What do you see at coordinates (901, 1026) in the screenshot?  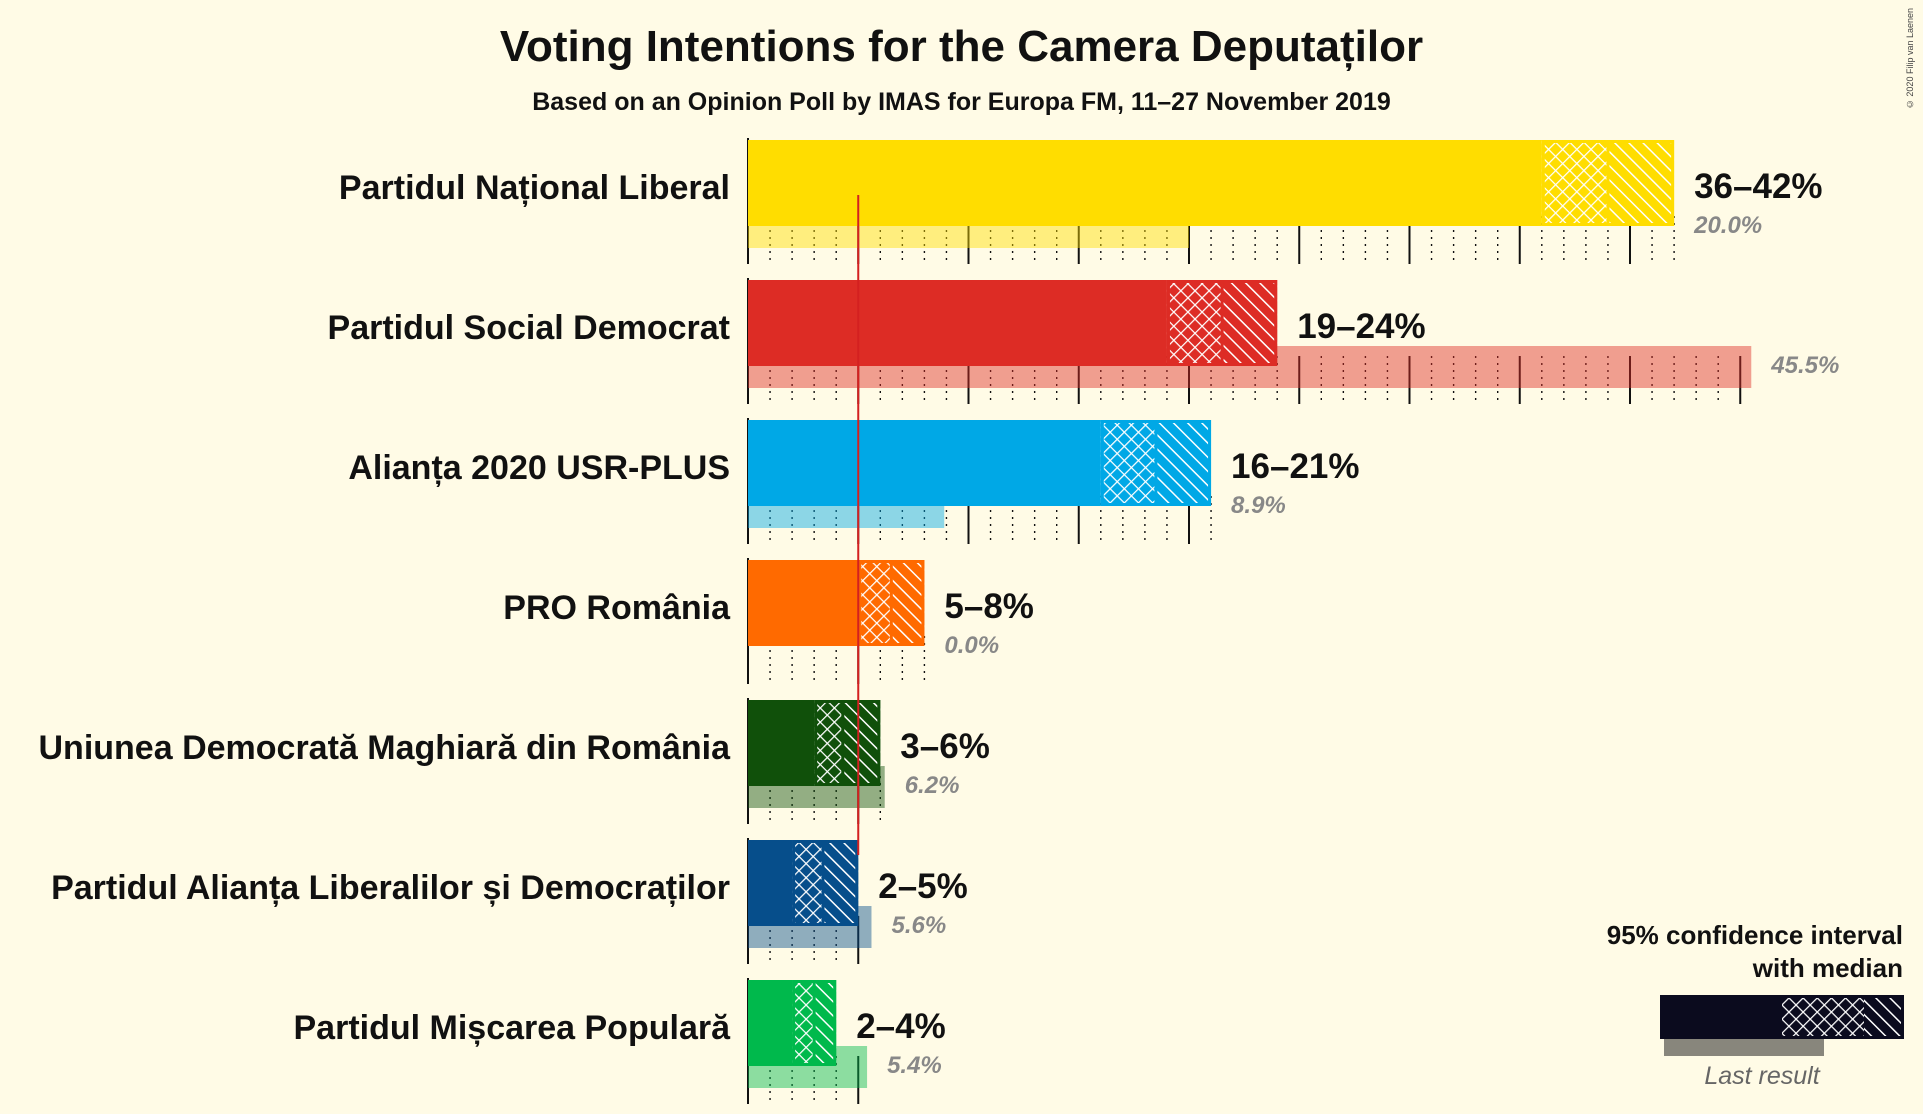 I see `range-label: 2–4%` at bounding box center [901, 1026].